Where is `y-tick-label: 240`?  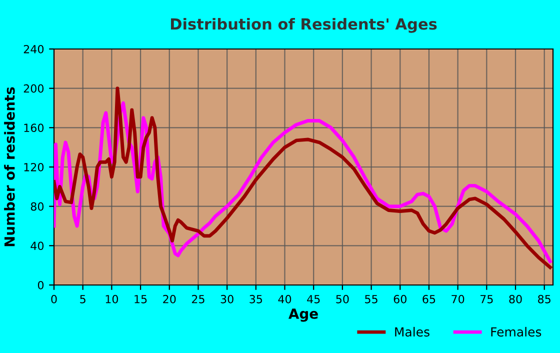 y-tick-label: 240 is located at coordinates (34, 49).